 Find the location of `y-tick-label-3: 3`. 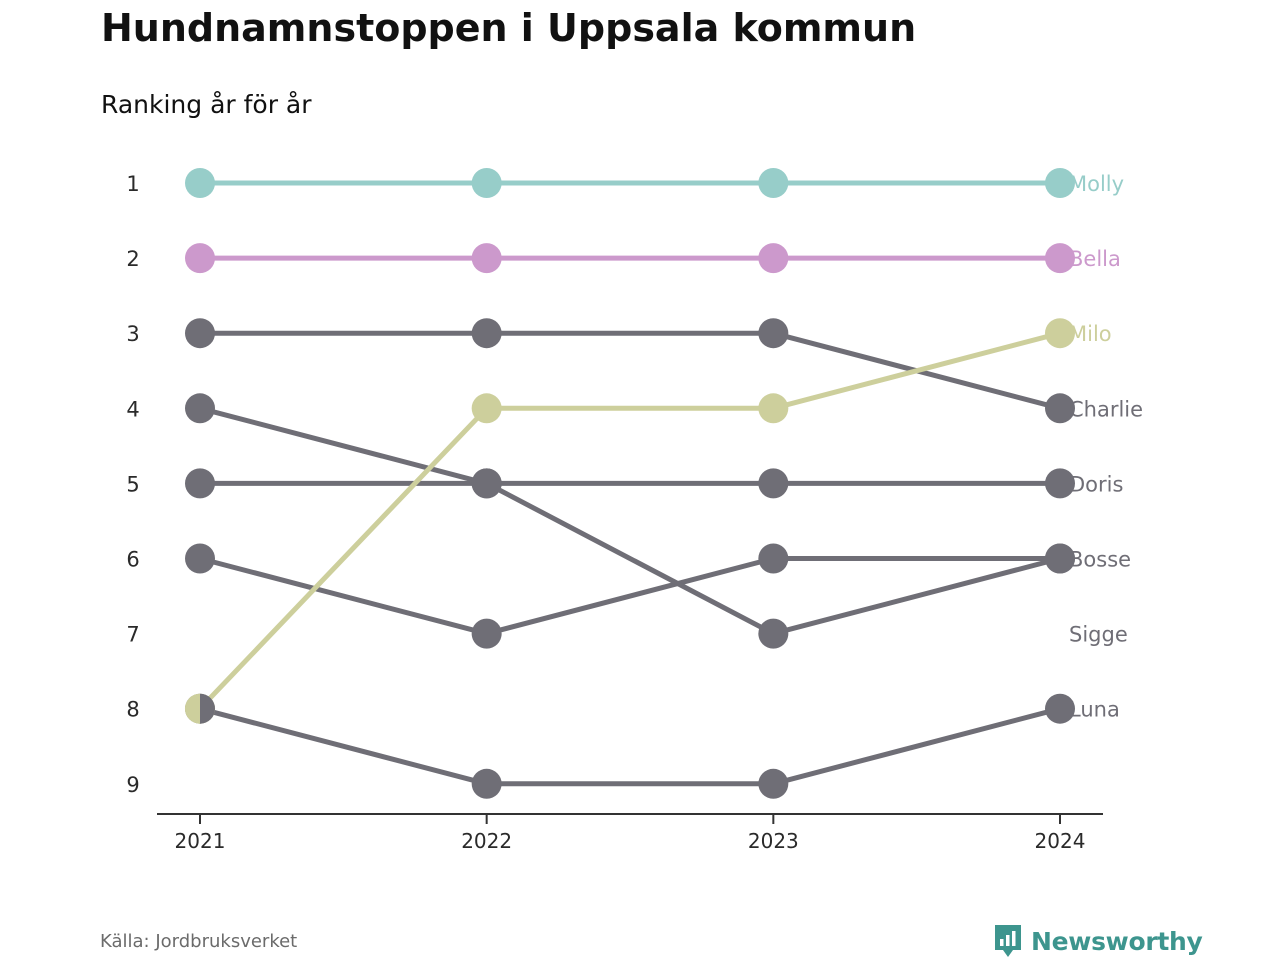

y-tick-label-3: 3 is located at coordinates (132, 334).